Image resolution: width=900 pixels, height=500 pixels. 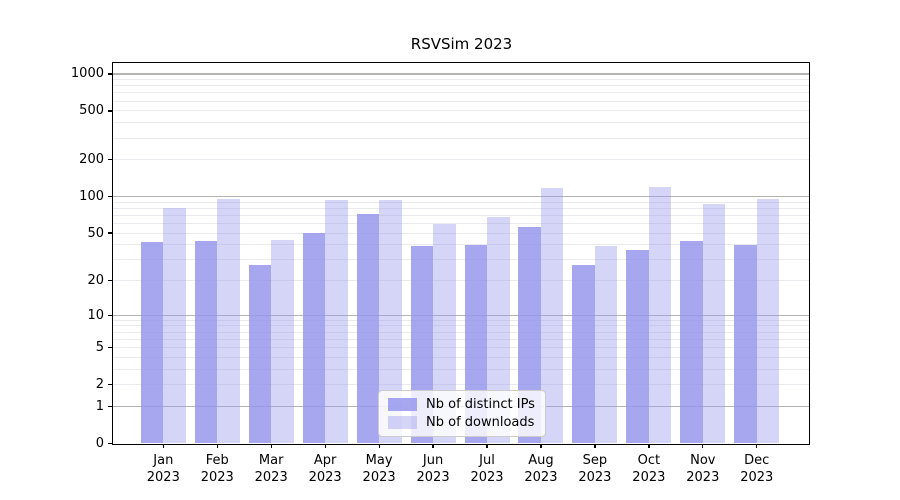 What do you see at coordinates (487, 445) in the screenshot?
I see `x-tick-jul` at bounding box center [487, 445].